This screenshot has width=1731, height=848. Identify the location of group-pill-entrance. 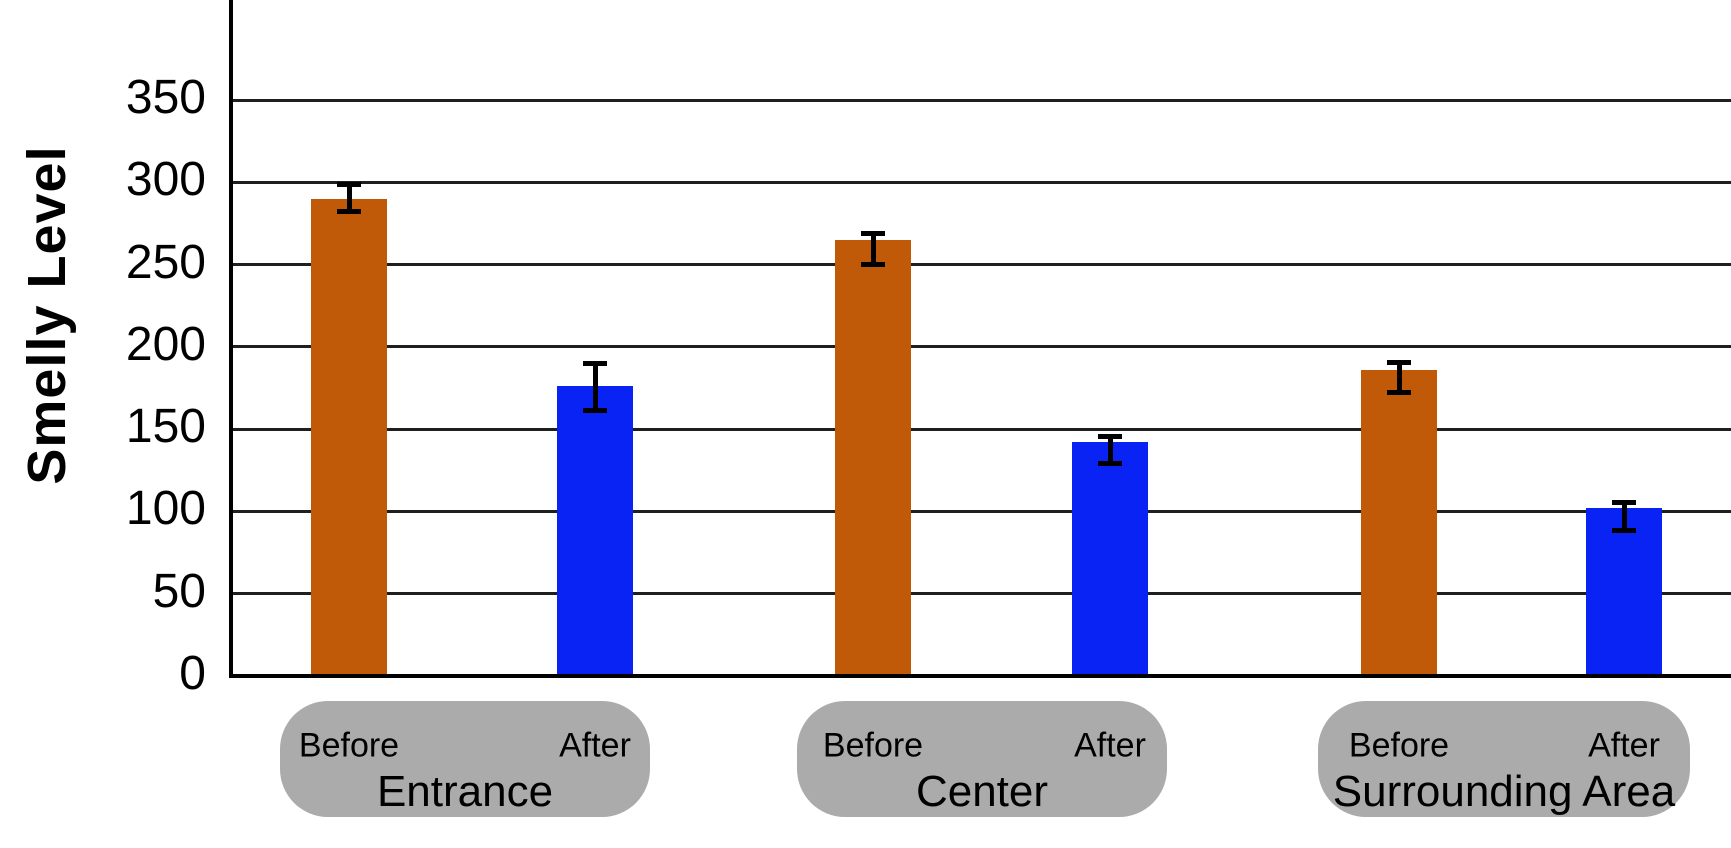
(465, 759).